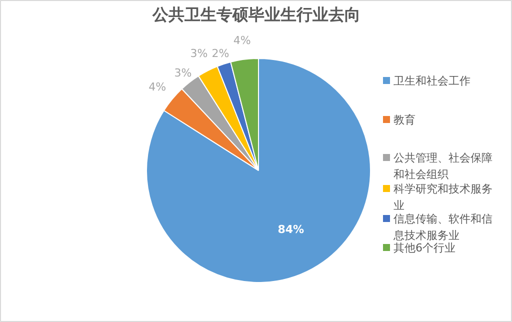 The height and width of the screenshot is (322, 512). What do you see at coordinates (442, 227) in the screenshot?
I see `legend-label: 信息传输、软件和信息技术服务业` at bounding box center [442, 227].